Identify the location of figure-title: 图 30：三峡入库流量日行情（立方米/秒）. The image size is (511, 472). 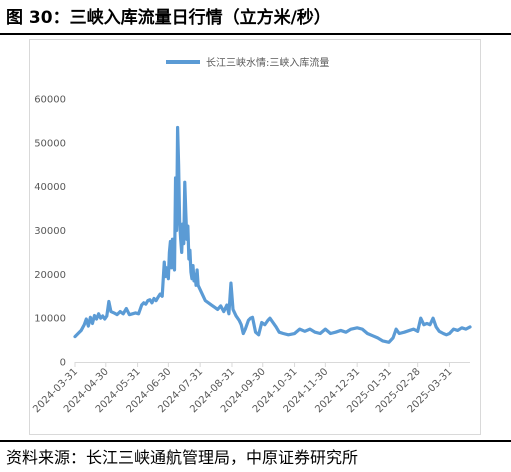
(168, 18).